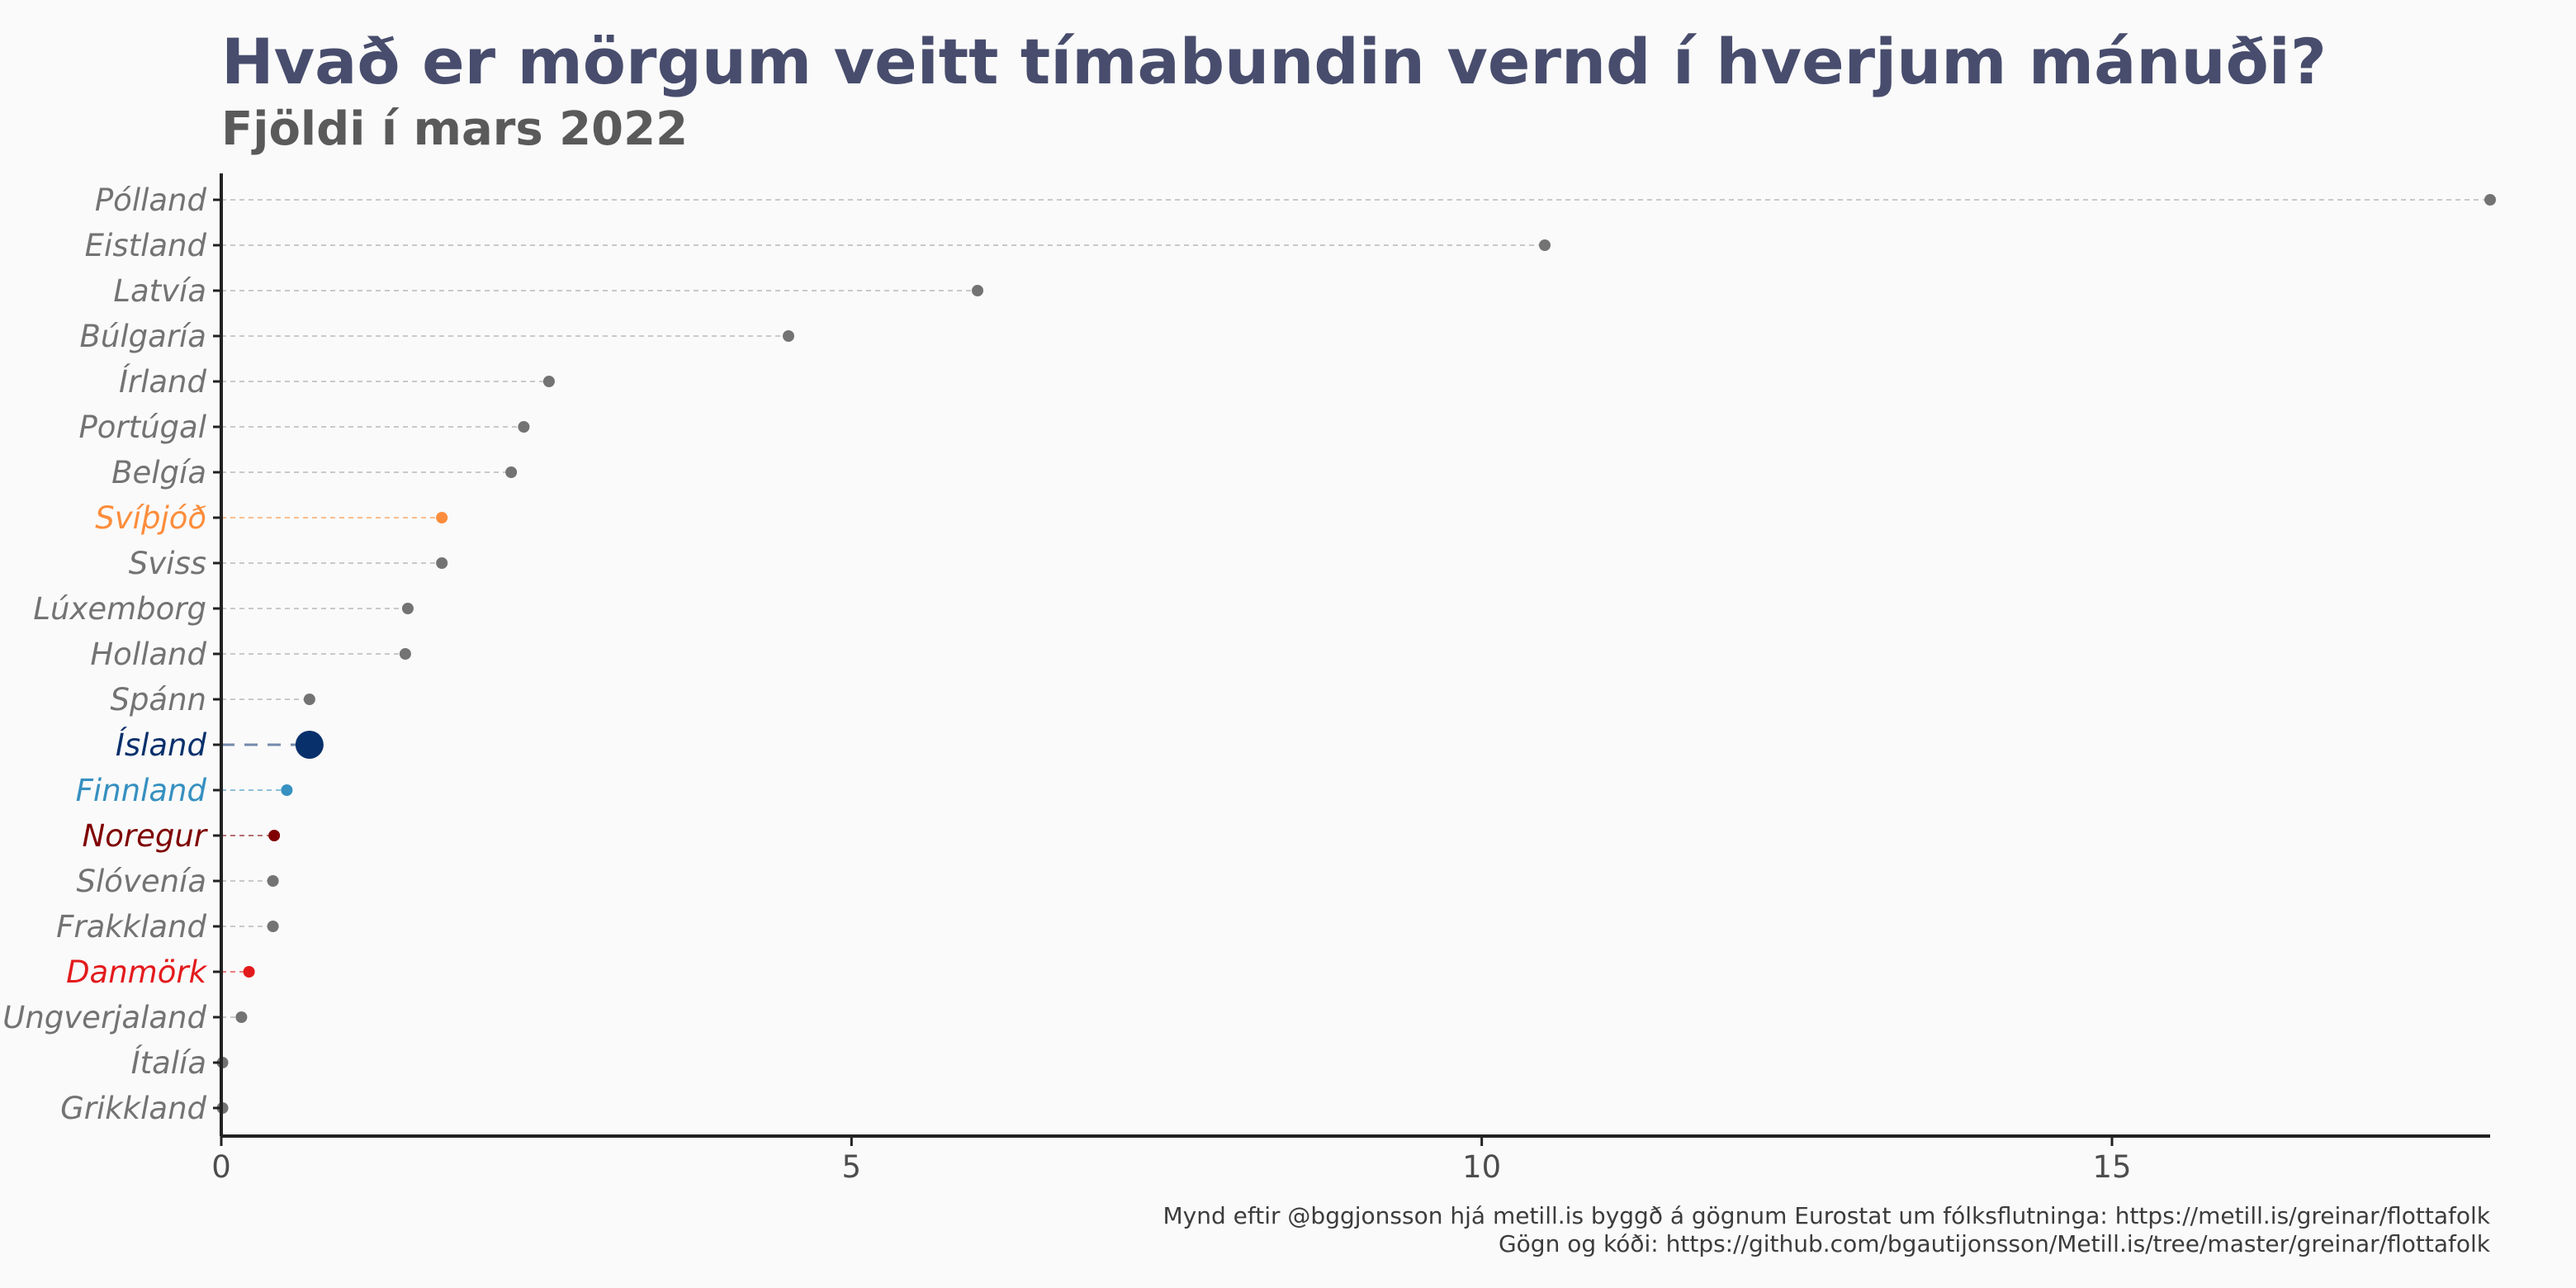 The height and width of the screenshot is (1288, 2576). I want to click on y-tick-label: Belgía, so click(158, 472).